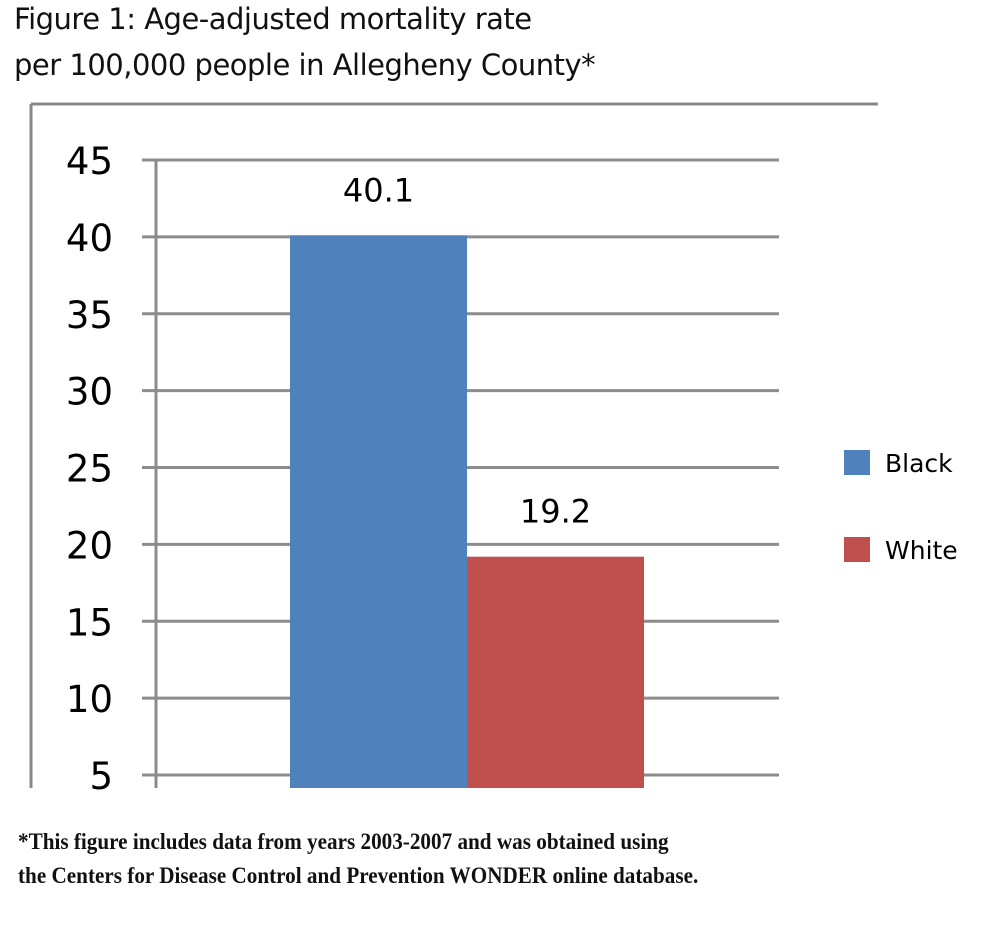 The image size is (1000, 925). I want to click on legend-label-white: White, so click(921, 550).